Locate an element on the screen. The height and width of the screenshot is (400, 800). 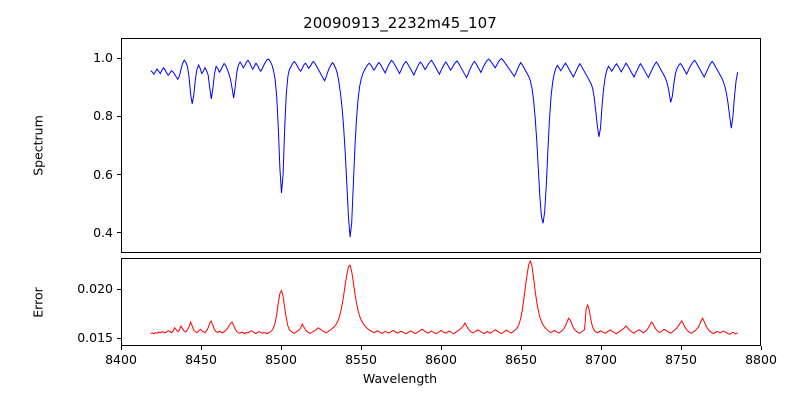
x-axis-label: Wavelength is located at coordinates (400, 378).